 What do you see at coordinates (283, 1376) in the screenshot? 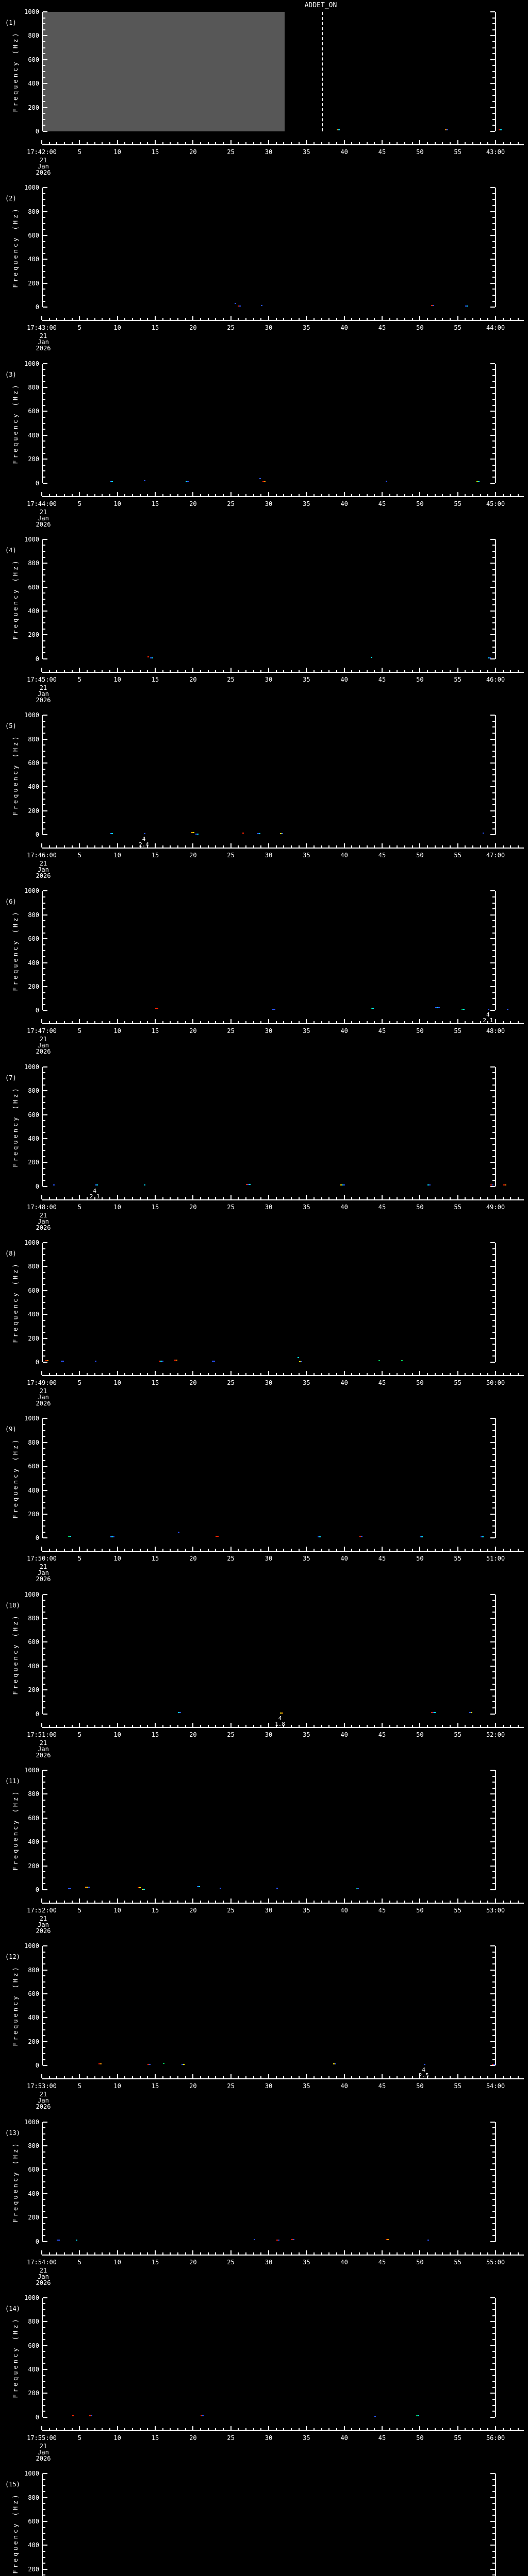
I see `x-axis` at bounding box center [283, 1376].